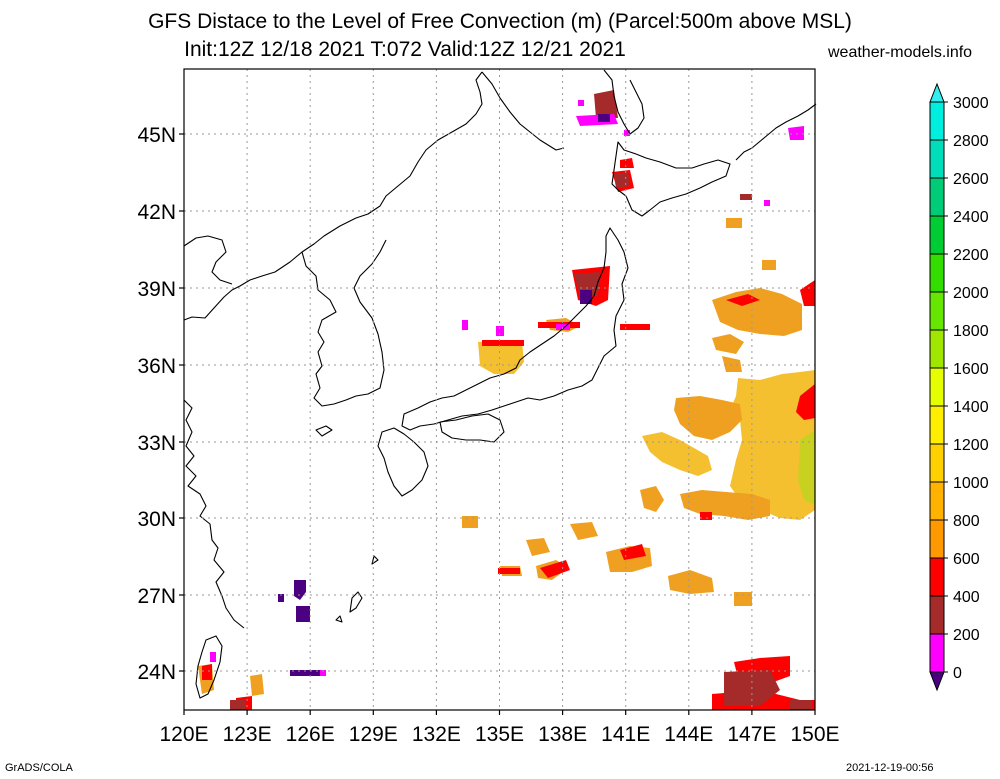 Image resolution: width=1000 pixels, height=779 pixels. Describe the element at coordinates (971, 293) in the screenshot. I see `colorbar-label: 2000` at that location.